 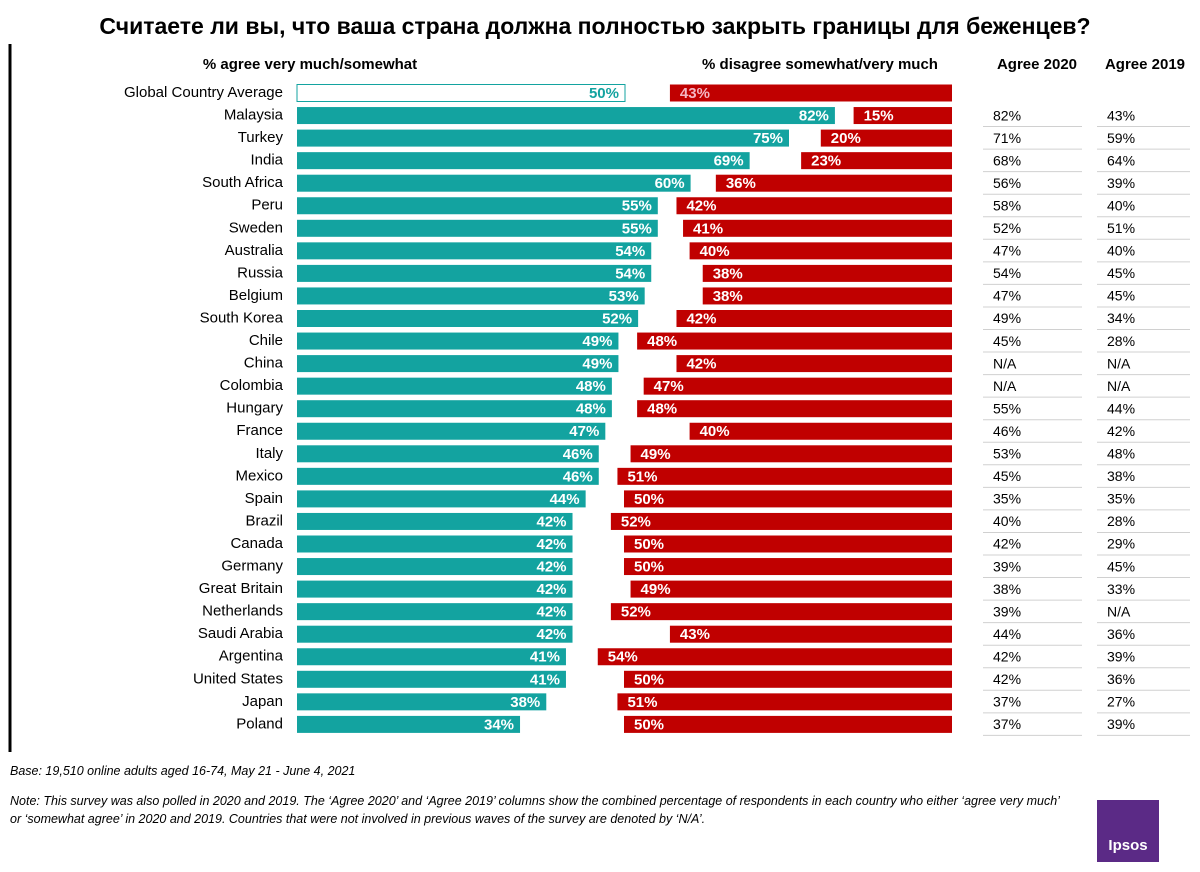 What do you see at coordinates (1007, 656) in the screenshot?
I see `table-cell: 42%` at bounding box center [1007, 656].